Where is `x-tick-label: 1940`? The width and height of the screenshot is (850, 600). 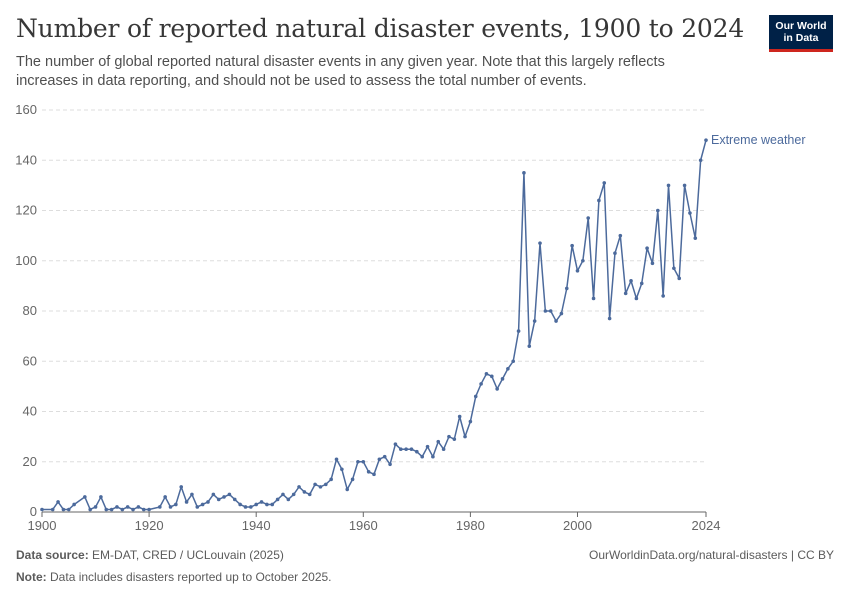
x-tick-label: 1940 is located at coordinates (256, 525).